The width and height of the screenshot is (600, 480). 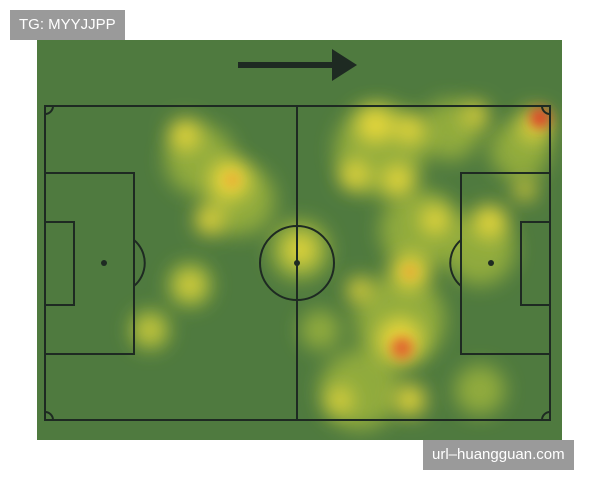 I want to click on spots, so click(x=297, y=263).